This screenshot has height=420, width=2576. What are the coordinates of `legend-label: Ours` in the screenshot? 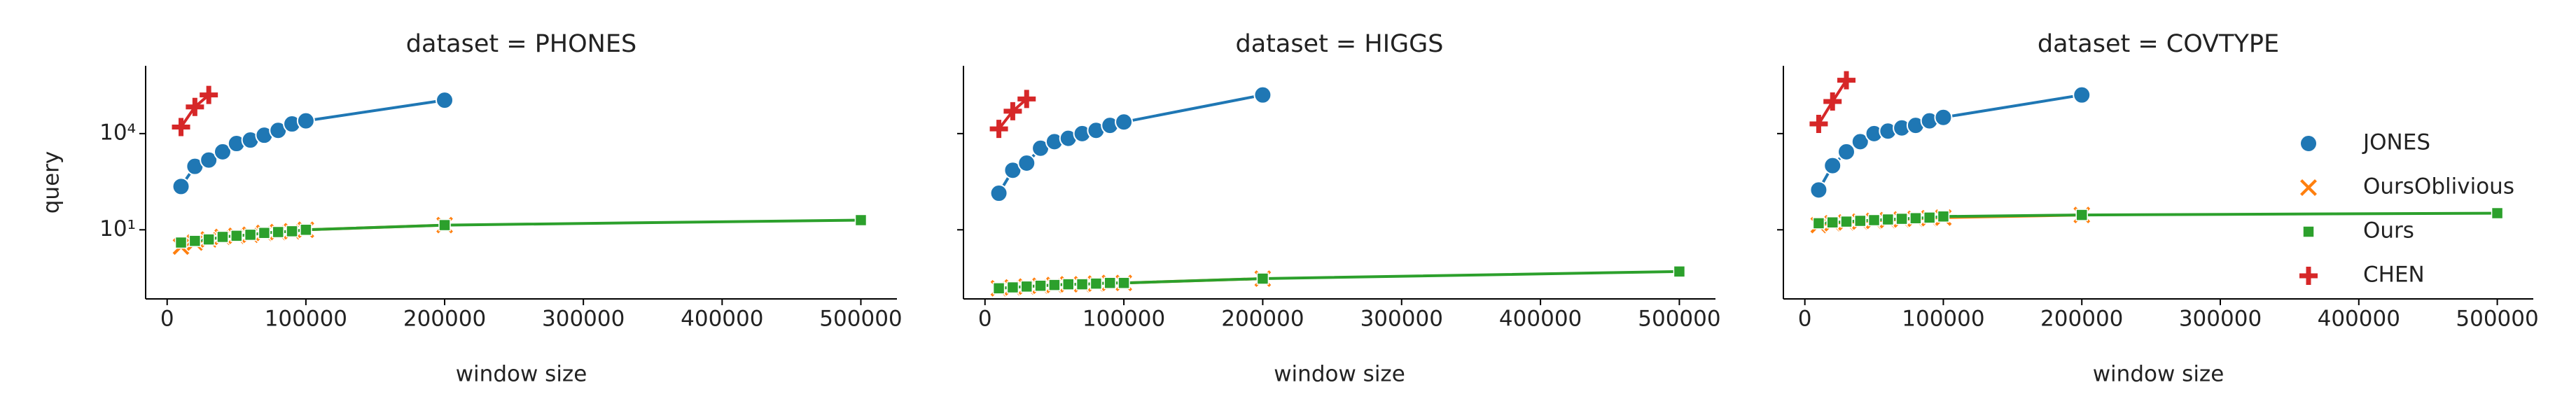 It's located at (2388, 231).